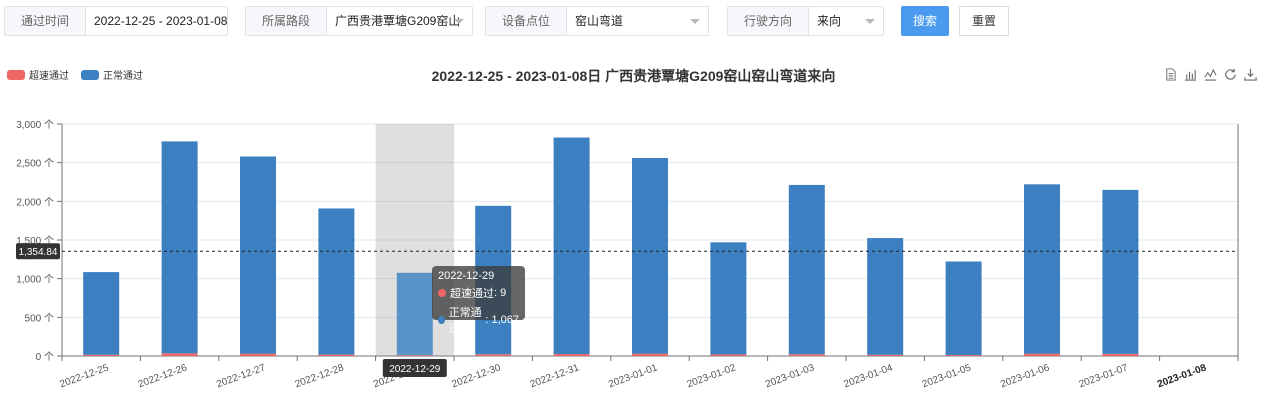  Describe the element at coordinates (35, 164) in the screenshot. I see `y-tick-label: 2,500 个` at that location.